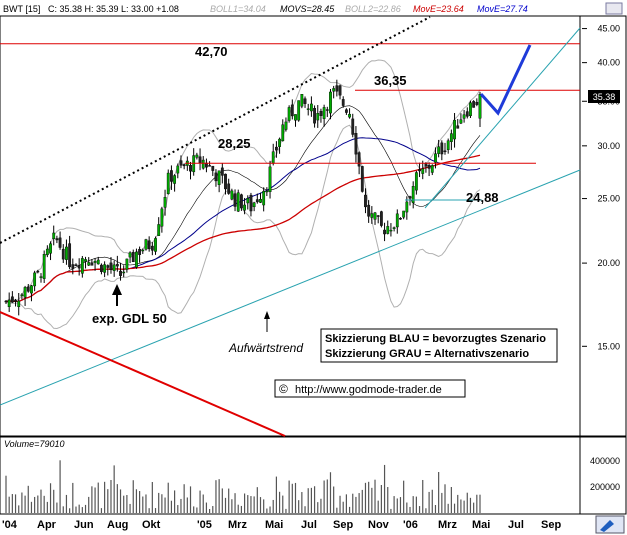 The width and height of the screenshot is (627, 535). I want to click on level-label-4270: 42,70, so click(211, 51).